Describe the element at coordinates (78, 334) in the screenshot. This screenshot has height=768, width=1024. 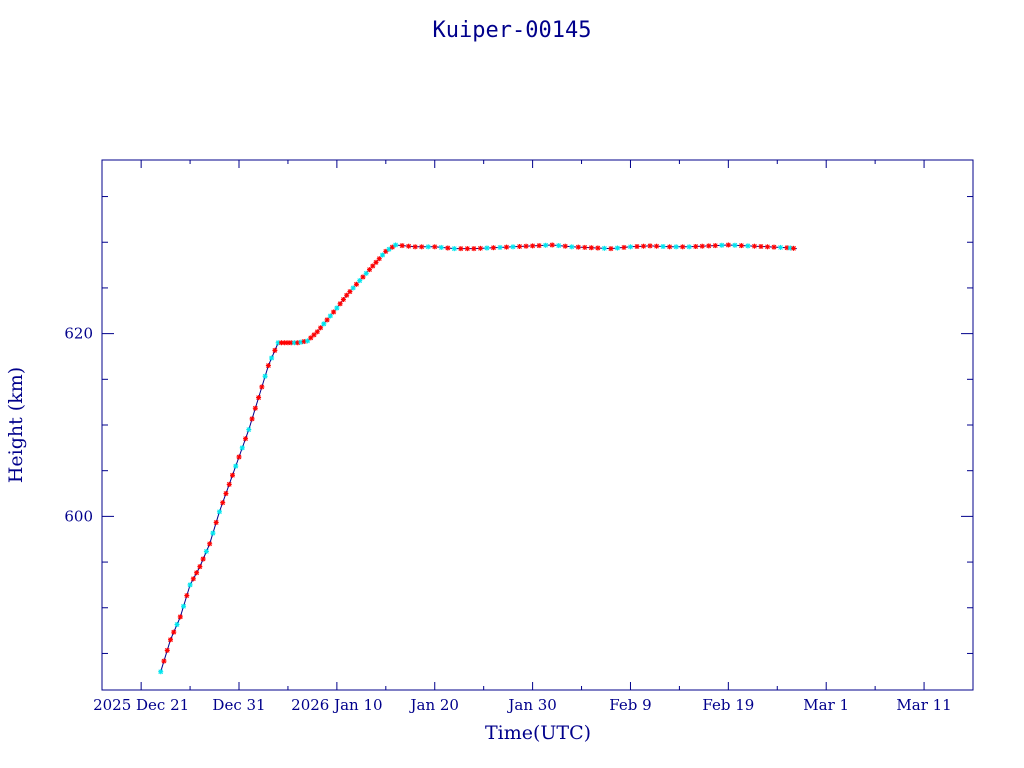
I see `y-tick-label: 620` at that location.